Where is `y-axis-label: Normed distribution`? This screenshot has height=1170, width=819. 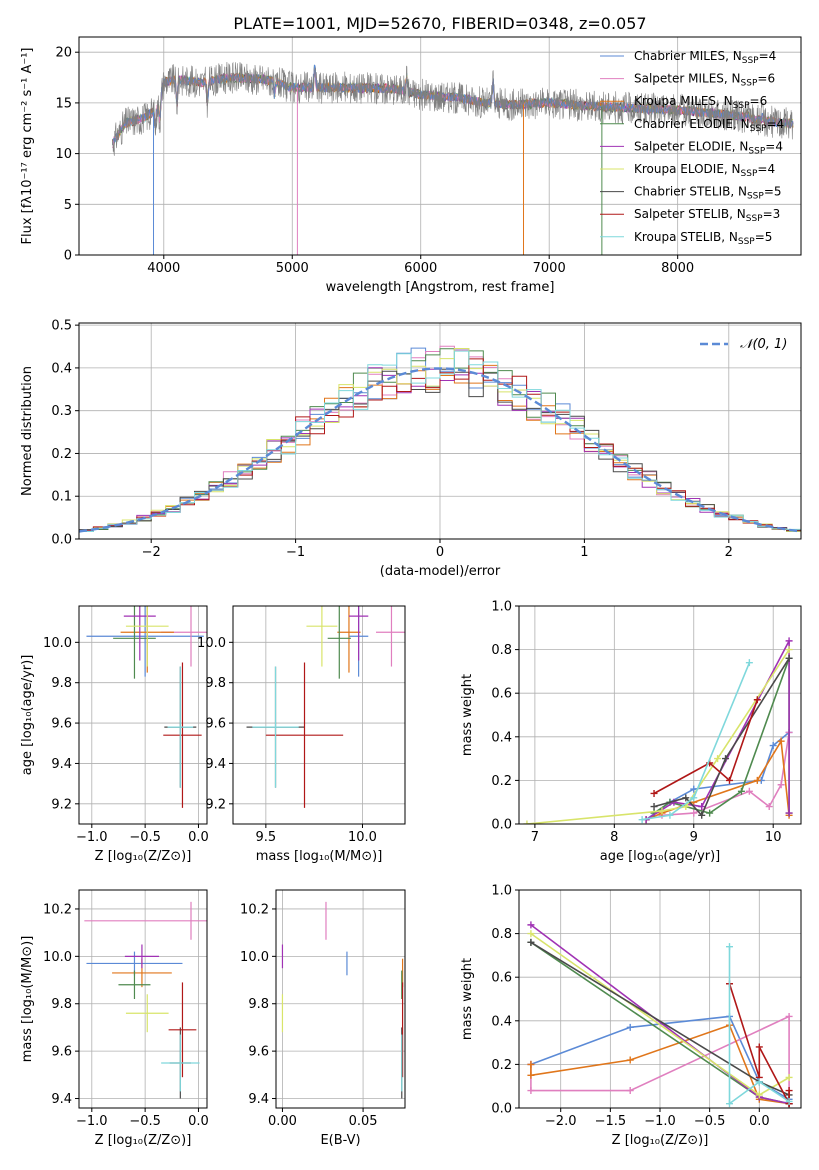
y-axis-label: Normed distribution is located at coordinates (27, 431).